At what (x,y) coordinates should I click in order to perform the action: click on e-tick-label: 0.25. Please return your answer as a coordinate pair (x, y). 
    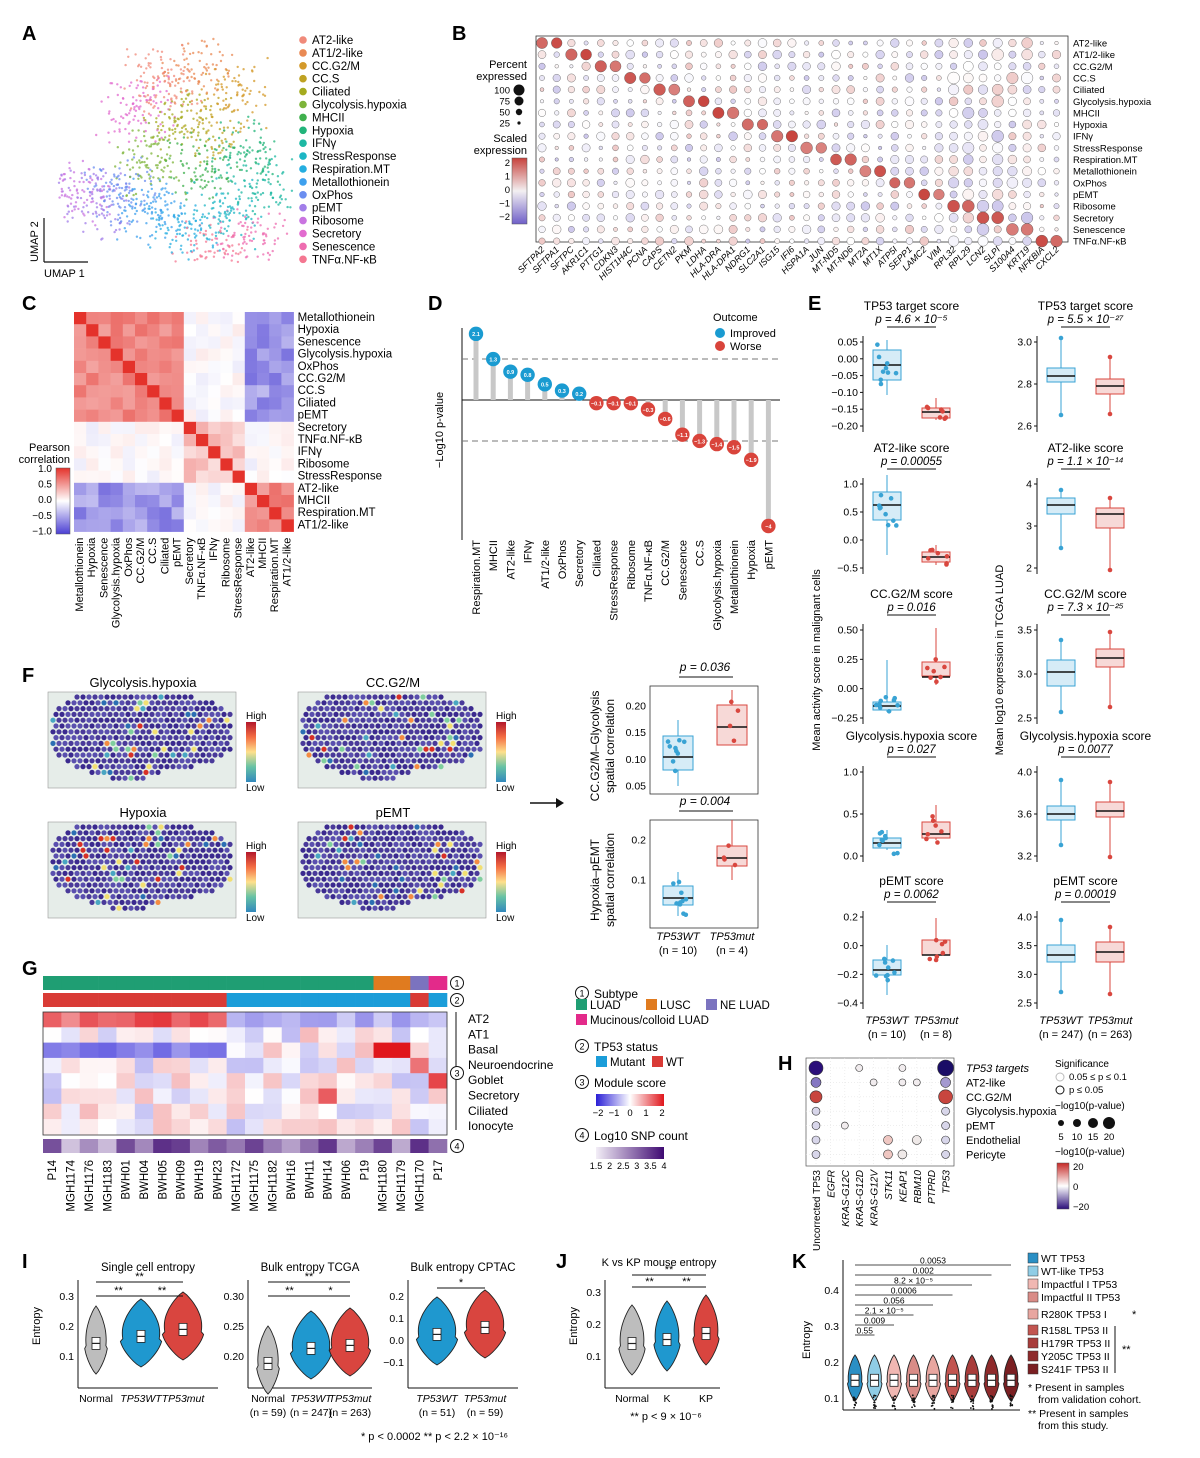
    Looking at the image, I should click on (848, 660).